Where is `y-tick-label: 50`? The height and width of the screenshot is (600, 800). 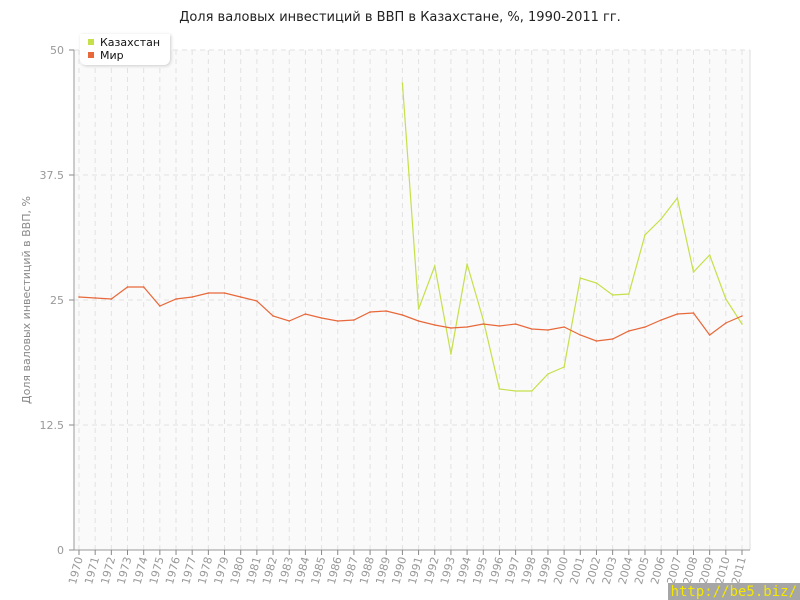
y-tick-label: 50 is located at coordinates (57, 50).